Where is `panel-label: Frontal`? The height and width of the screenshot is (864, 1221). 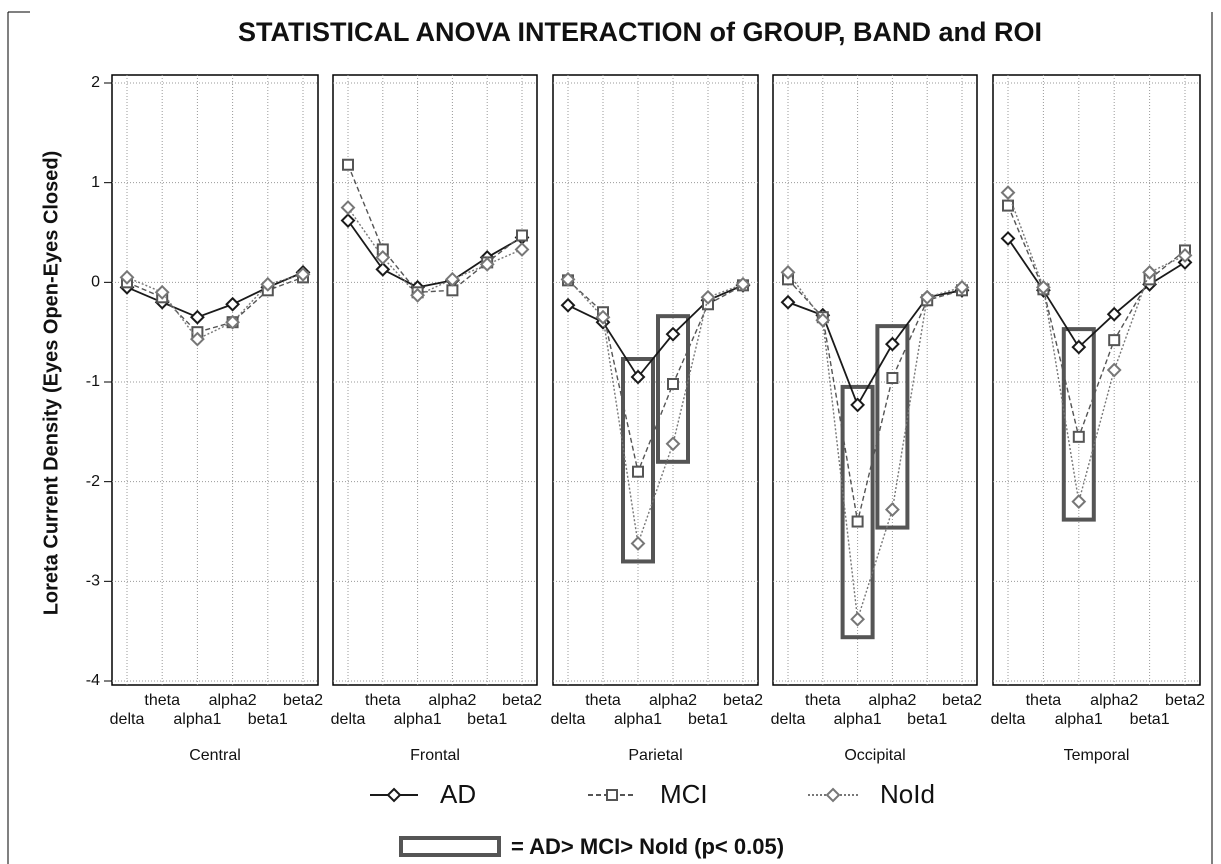 panel-label: Frontal is located at coordinates (435, 755).